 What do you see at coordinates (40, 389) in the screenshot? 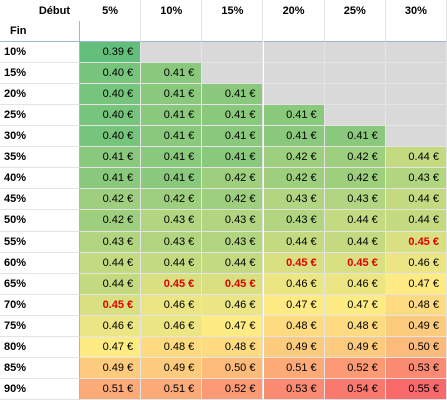
I see `row-header: 90%` at bounding box center [40, 389].